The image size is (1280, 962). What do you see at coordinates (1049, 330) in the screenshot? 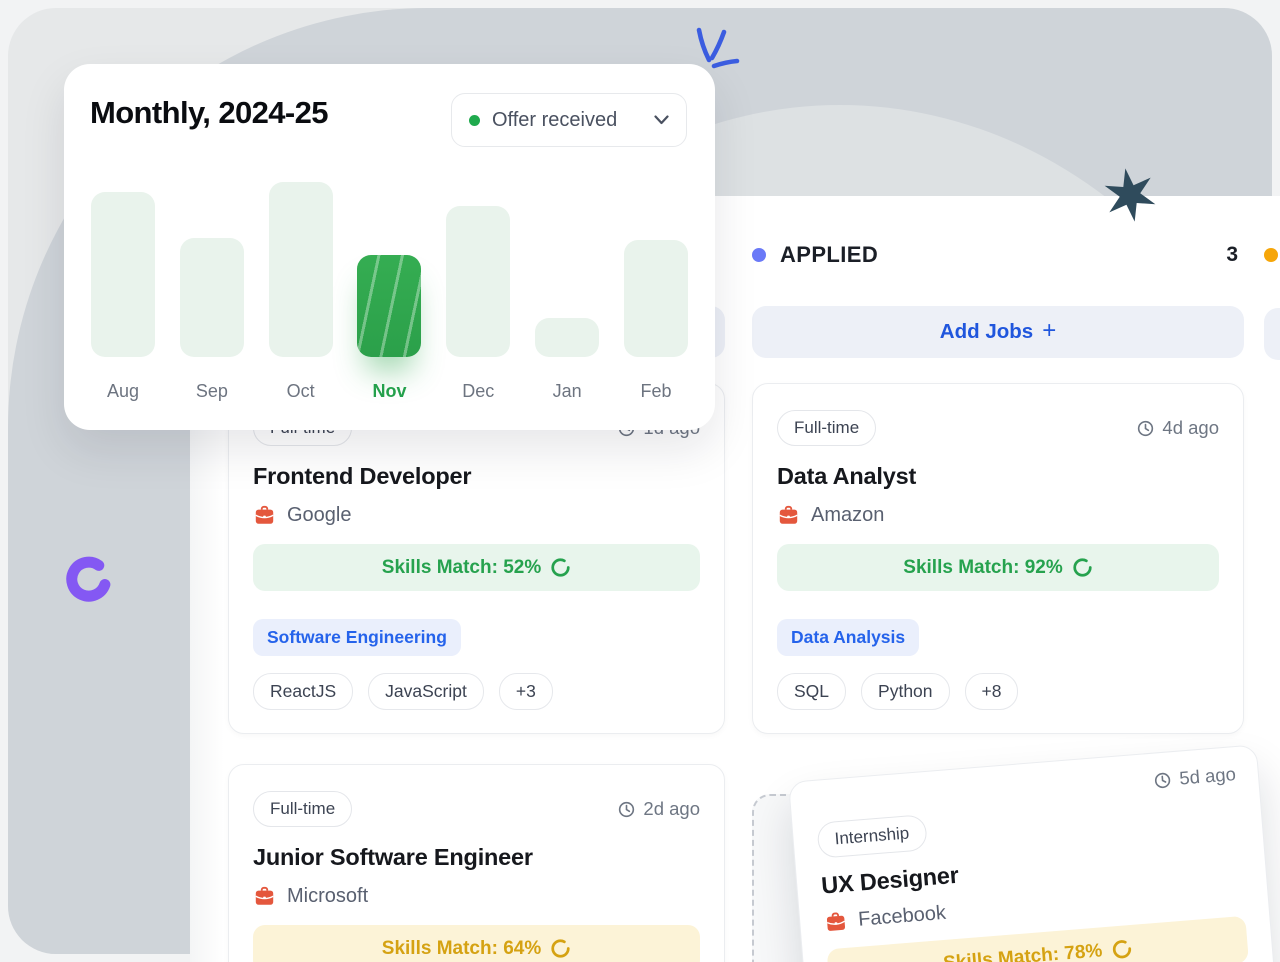
I see `plus-icon: +` at bounding box center [1049, 330].